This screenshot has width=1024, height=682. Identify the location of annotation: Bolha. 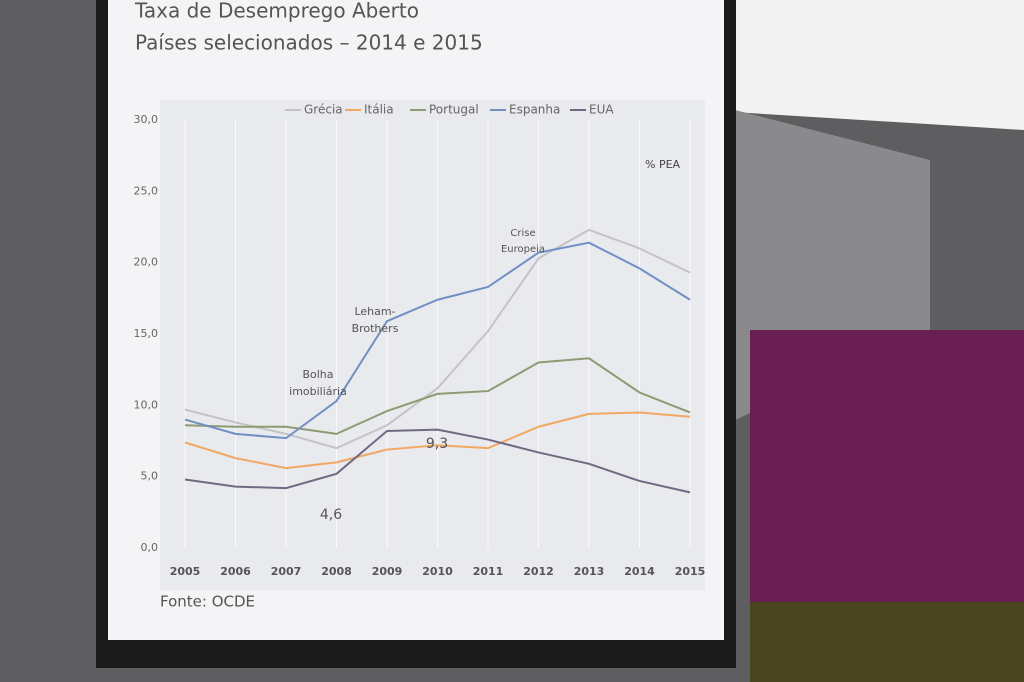
(317, 374).